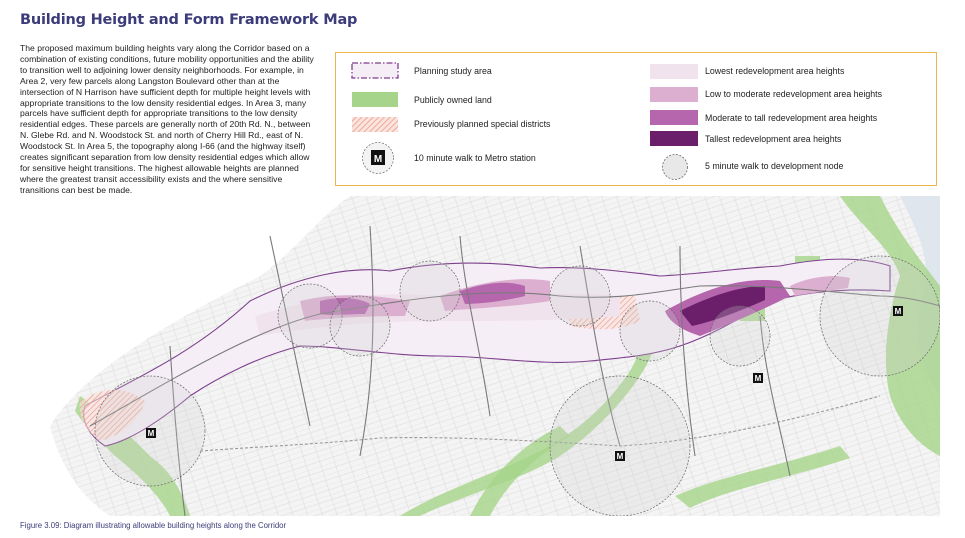 The height and width of the screenshot is (538, 965). Describe the element at coordinates (675, 167) in the screenshot. I see `node-walk-swatch` at that location.